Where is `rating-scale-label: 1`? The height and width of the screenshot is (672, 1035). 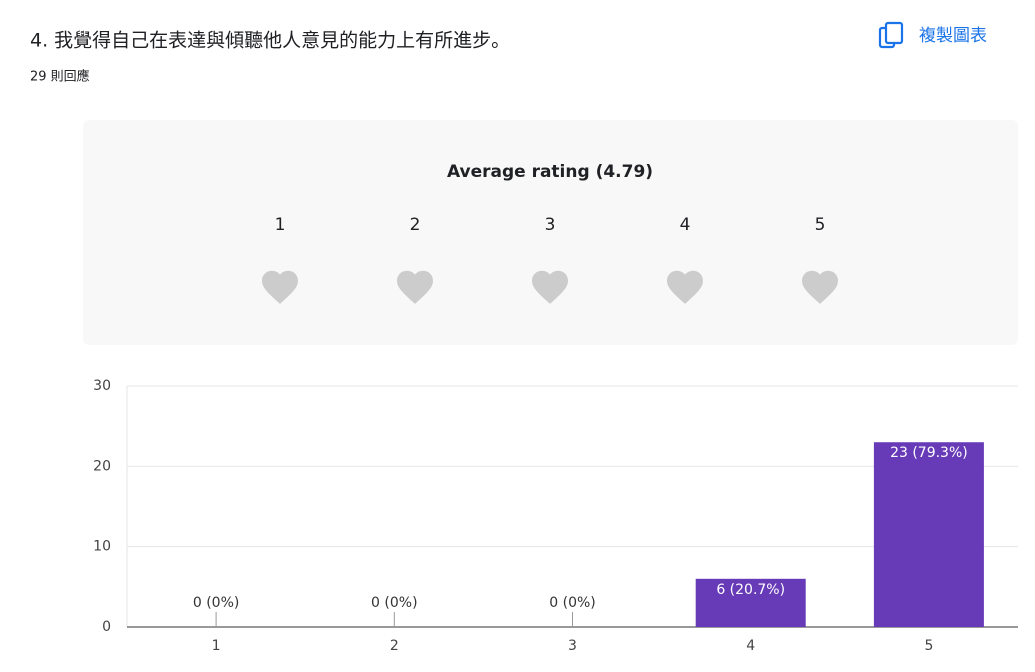 rating-scale-label: 1 is located at coordinates (280, 225).